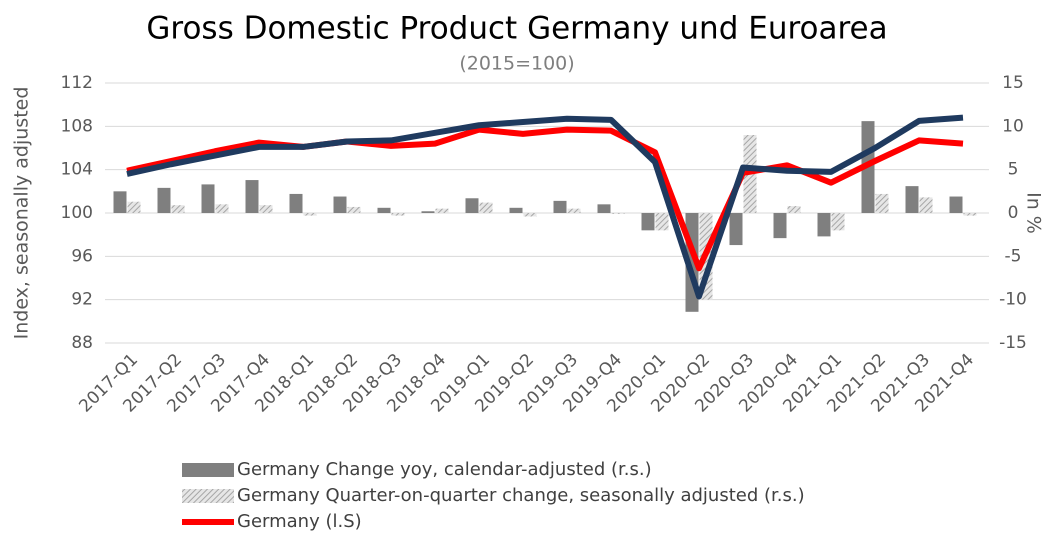 The height and width of the screenshot is (537, 1047). What do you see at coordinates (1013, 343) in the screenshot?
I see `y2-tick-label: -15` at bounding box center [1013, 343].